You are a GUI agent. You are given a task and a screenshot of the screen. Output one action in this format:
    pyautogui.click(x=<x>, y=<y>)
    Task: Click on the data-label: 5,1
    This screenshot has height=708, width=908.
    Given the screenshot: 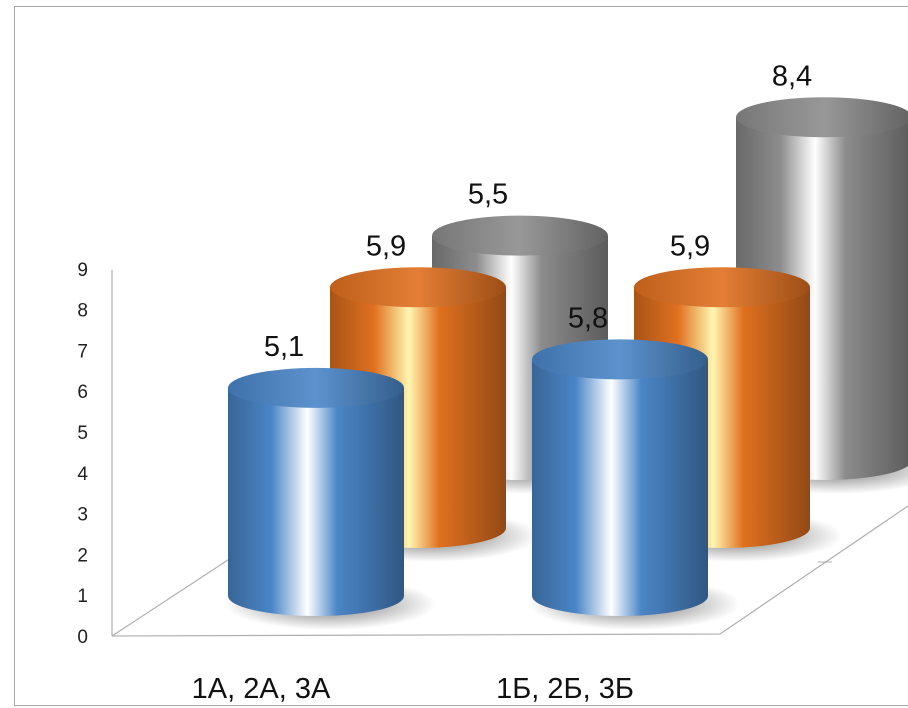 What is the action you would take?
    pyautogui.click(x=284, y=347)
    